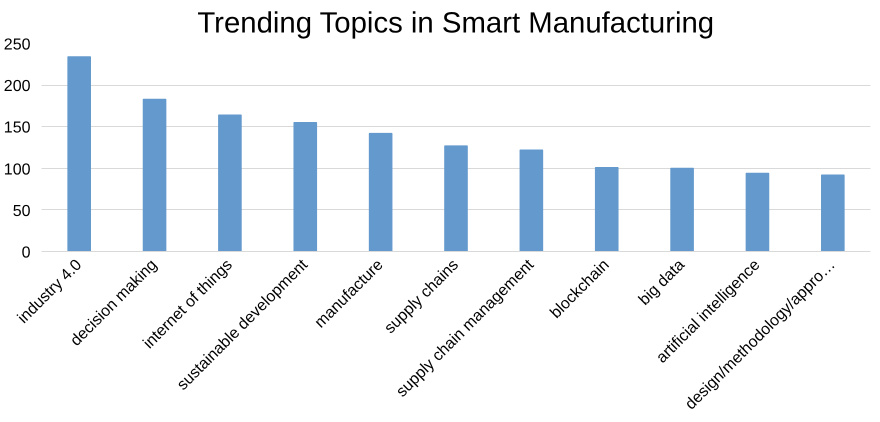 Image resolution: width=880 pixels, height=422 pixels. What do you see at coordinates (662, 282) in the screenshot?
I see `x-tick-label: big data` at bounding box center [662, 282].